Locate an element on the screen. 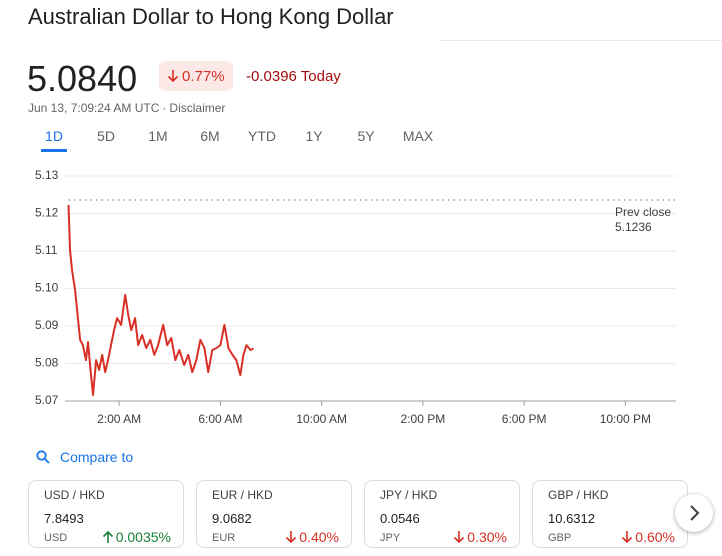 Image resolution: width=722 pixels, height=556 pixels. range-tab: 1Y is located at coordinates (314, 139).